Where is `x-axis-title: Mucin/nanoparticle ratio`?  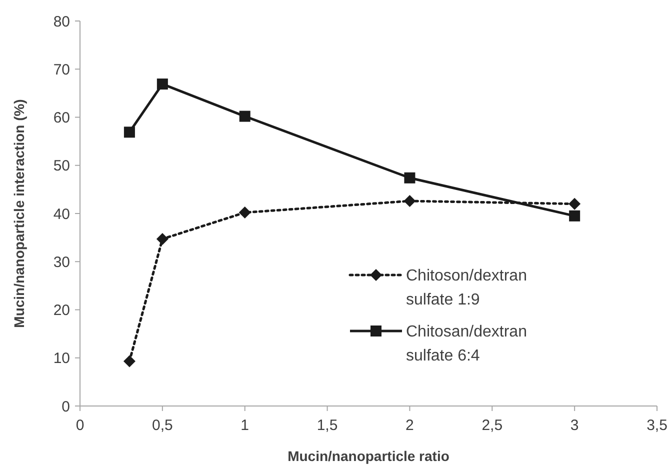
x-axis-title: Mucin/nanoparticle ratio is located at coordinates (369, 456).